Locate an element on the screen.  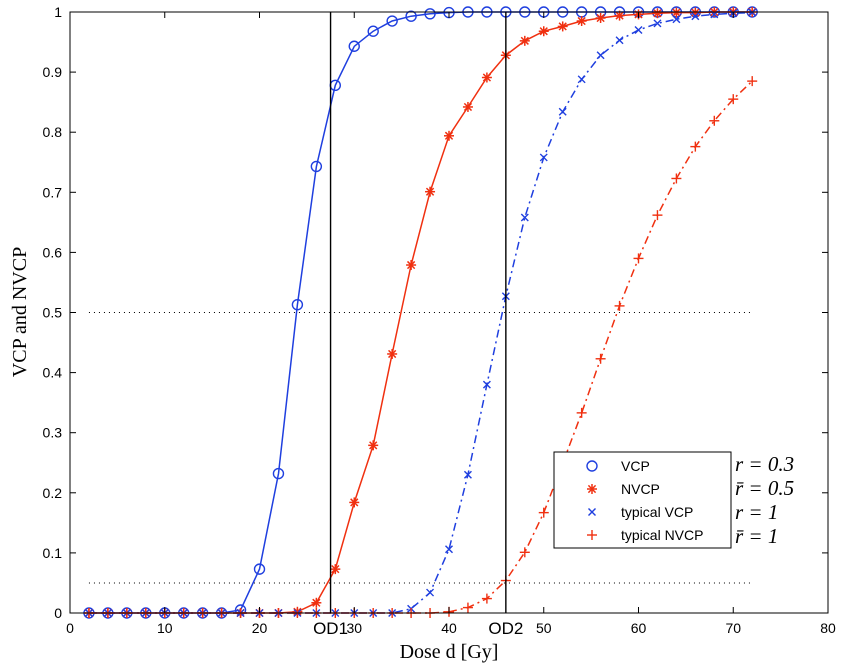
parameter-annotation: r = 1 is located at coordinates (756, 512).